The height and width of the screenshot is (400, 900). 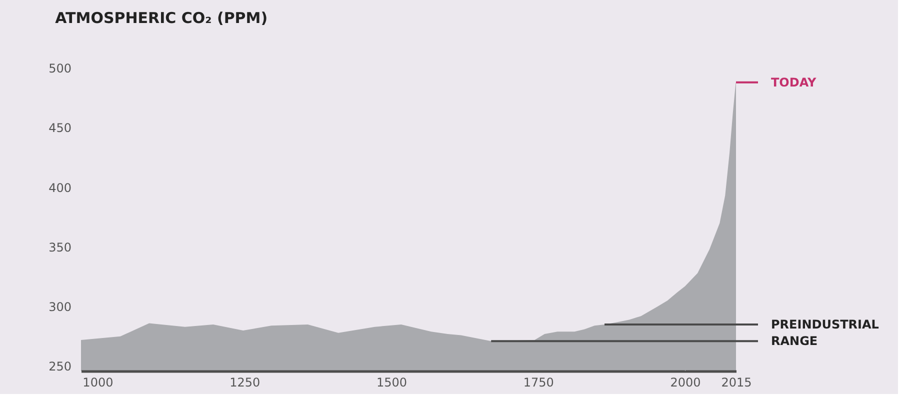 I want to click on x-tick-label: 1500, so click(x=391, y=383).